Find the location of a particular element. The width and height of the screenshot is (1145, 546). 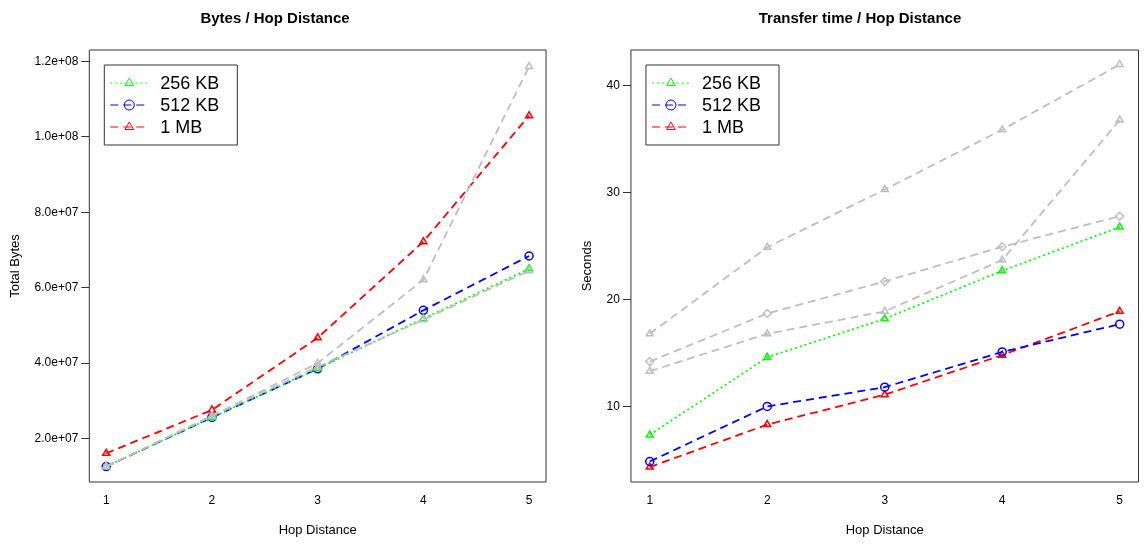

y-tick-label: 2.0e+07 is located at coordinates (56, 437).